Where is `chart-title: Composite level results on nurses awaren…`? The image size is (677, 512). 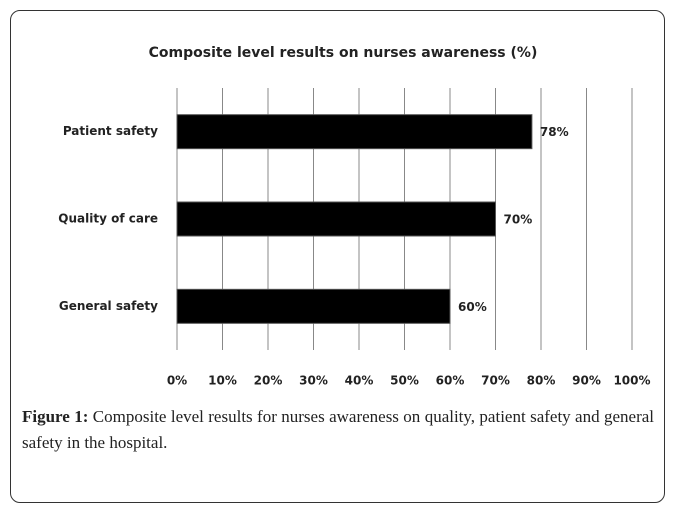 chart-title: Composite level results on nurses awaren… is located at coordinates (343, 53).